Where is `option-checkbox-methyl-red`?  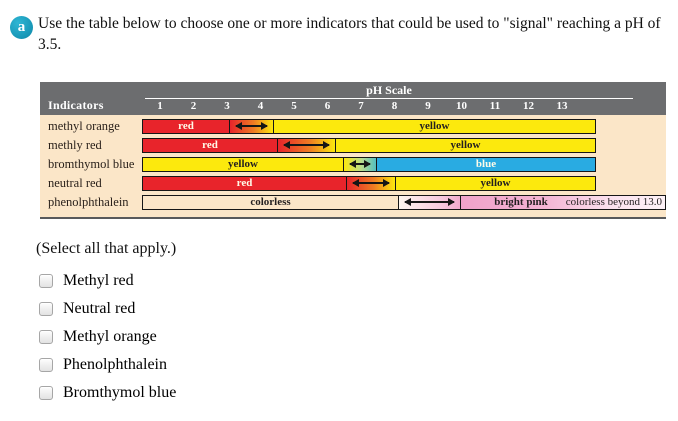
option-checkbox-methyl-red is located at coordinates (46, 281).